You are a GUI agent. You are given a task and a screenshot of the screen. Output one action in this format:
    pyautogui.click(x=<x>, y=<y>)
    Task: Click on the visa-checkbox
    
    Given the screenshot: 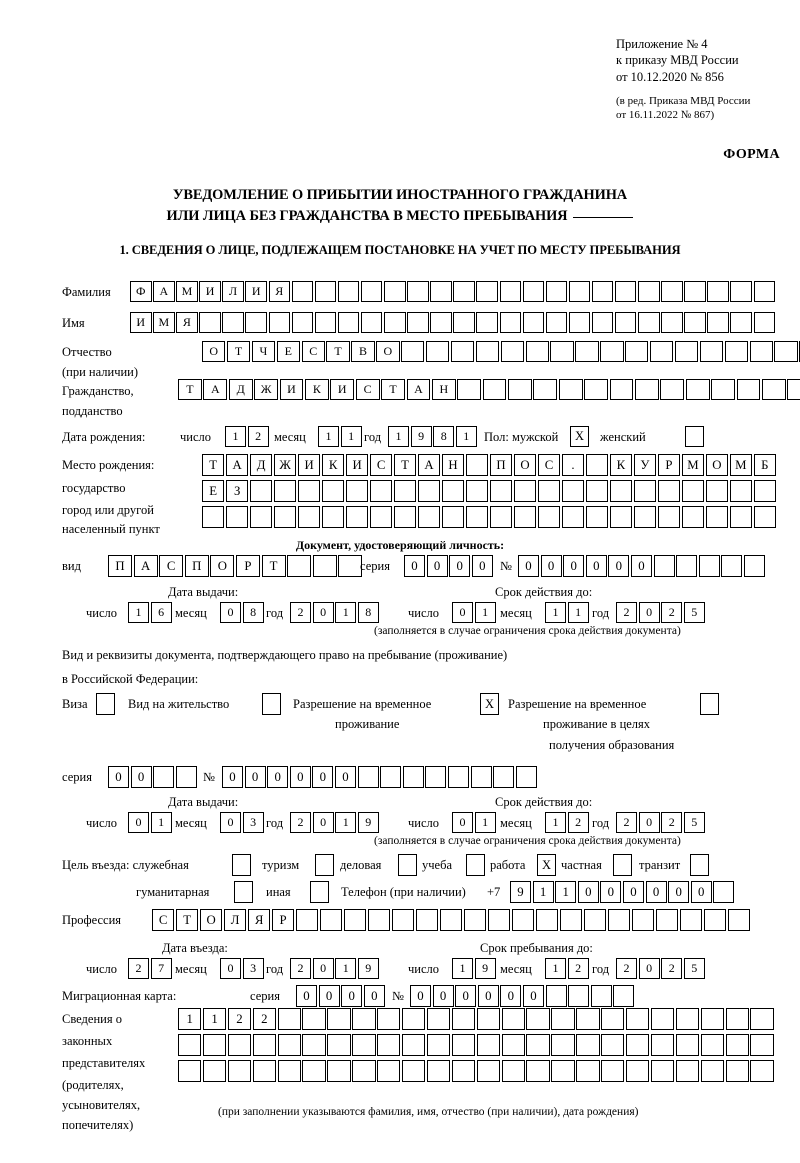 What is the action you would take?
    pyautogui.click(x=105, y=704)
    